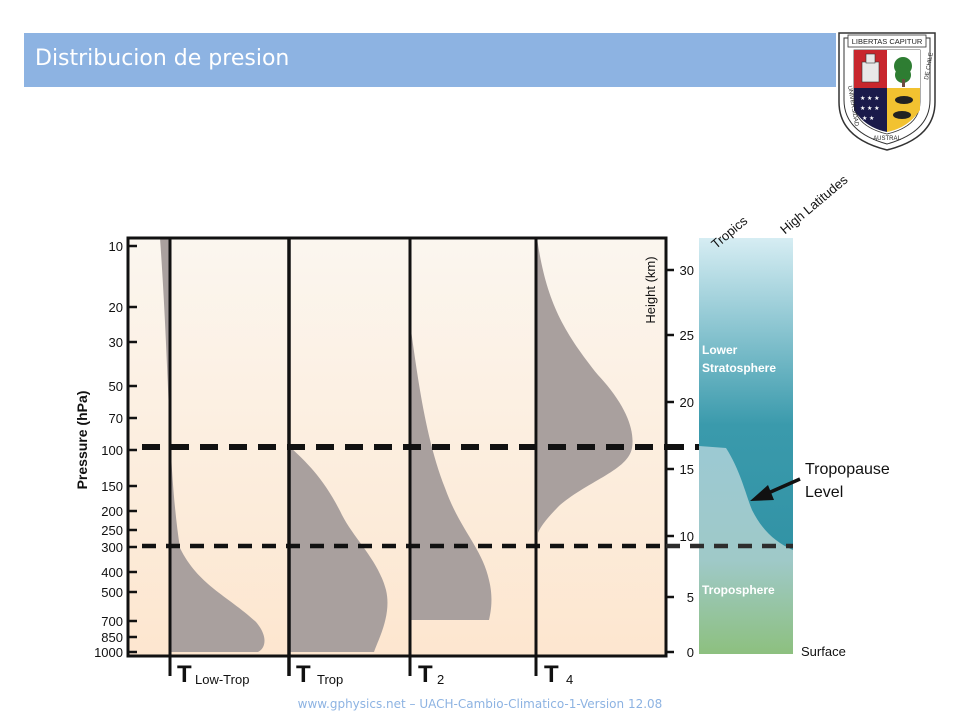  Describe the element at coordinates (585, 385) in the screenshot. I see `weighting-function-t4` at that location.